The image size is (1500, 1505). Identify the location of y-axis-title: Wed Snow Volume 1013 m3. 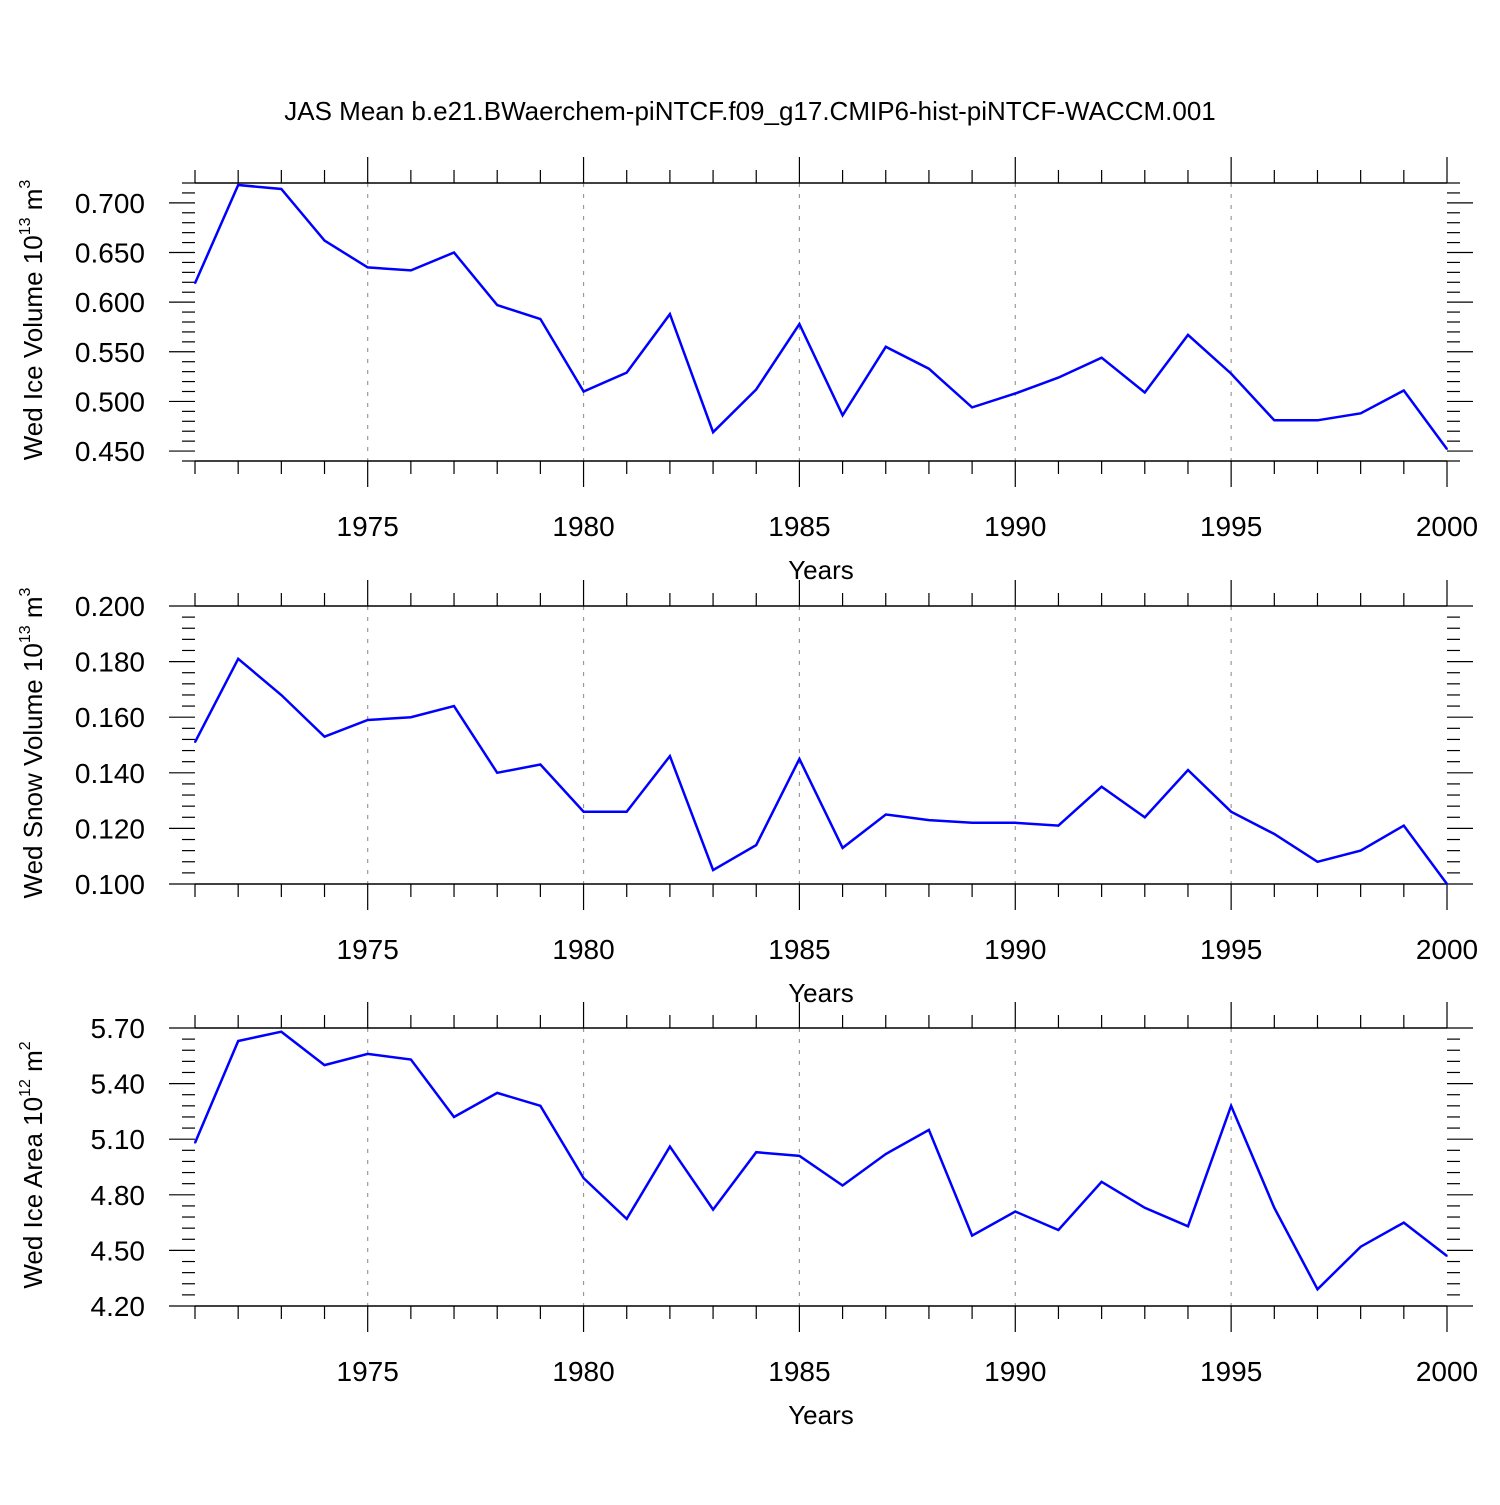
(32, 742).